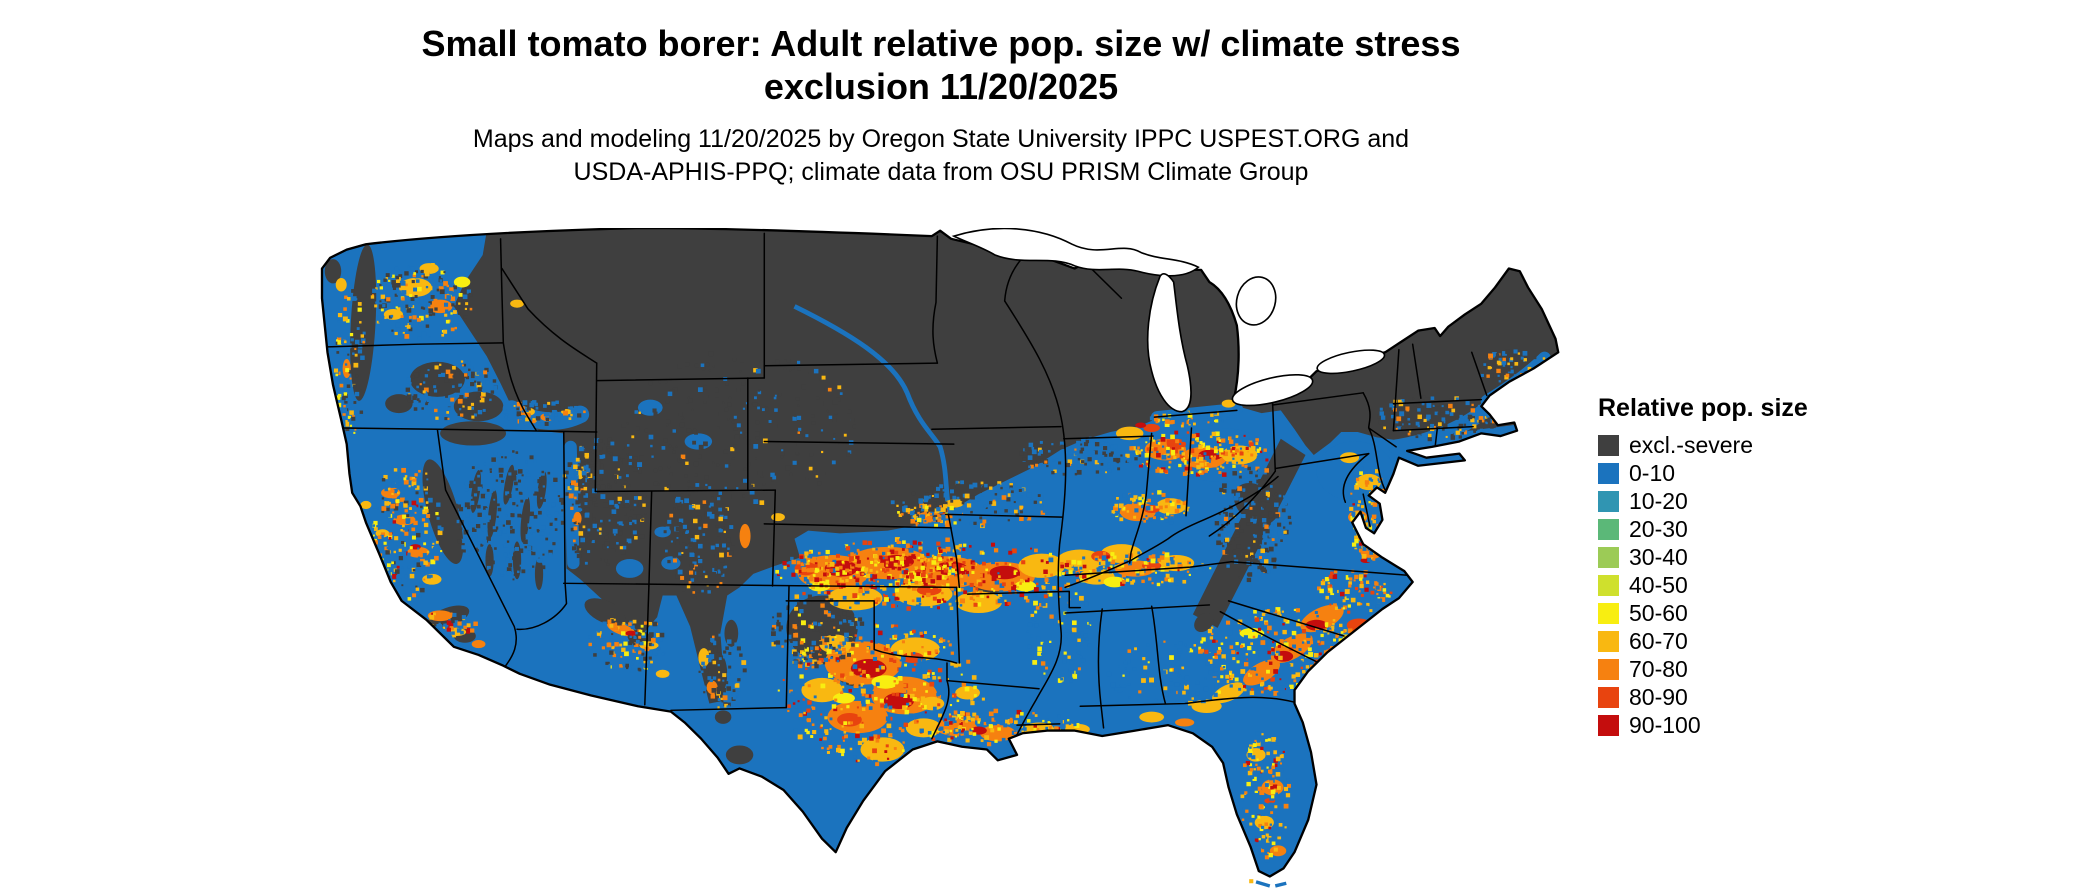 This screenshot has height=892, width=2100. What do you see at coordinates (1658, 557) in the screenshot?
I see `legend-label: 30-40` at bounding box center [1658, 557].